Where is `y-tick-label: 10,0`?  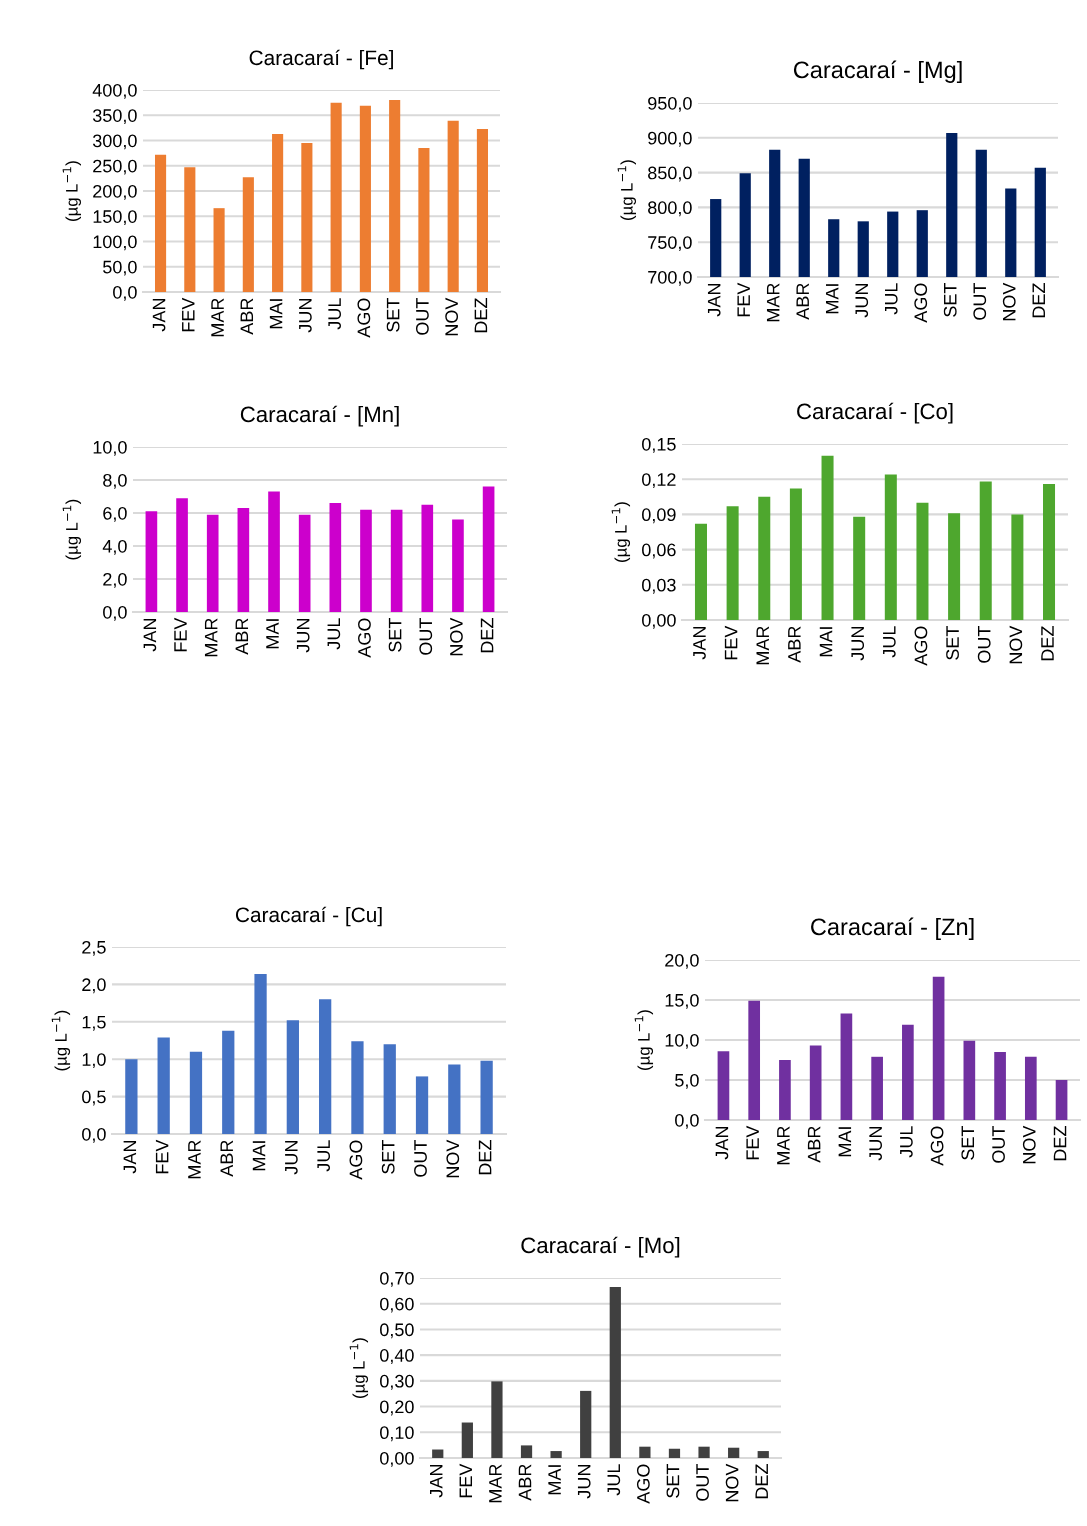
y-tick-label: 10,0 is located at coordinates (682, 1041).